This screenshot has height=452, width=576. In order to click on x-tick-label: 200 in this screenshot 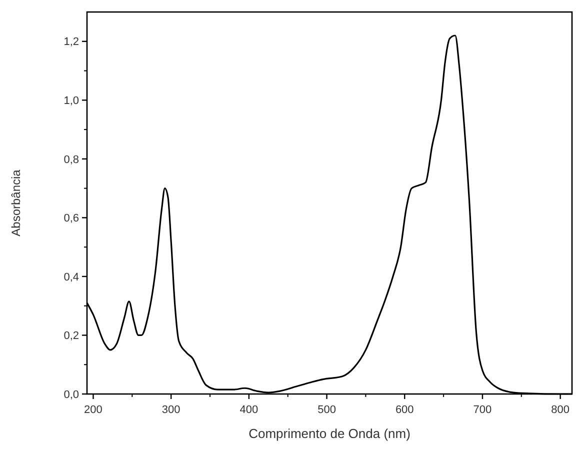, I will do `click(93, 410)`.